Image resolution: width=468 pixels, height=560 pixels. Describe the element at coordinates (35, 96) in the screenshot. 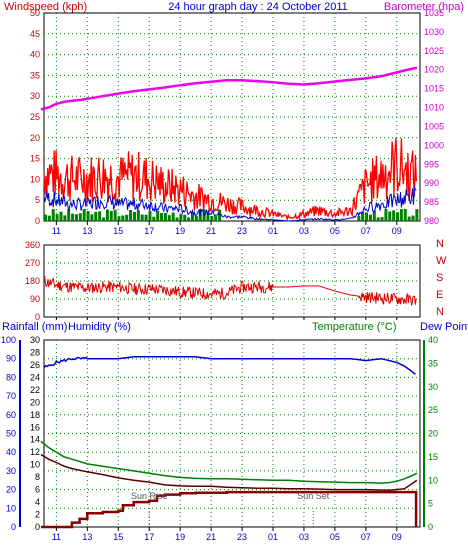

I see `wind-ytick-6: 30` at that location.